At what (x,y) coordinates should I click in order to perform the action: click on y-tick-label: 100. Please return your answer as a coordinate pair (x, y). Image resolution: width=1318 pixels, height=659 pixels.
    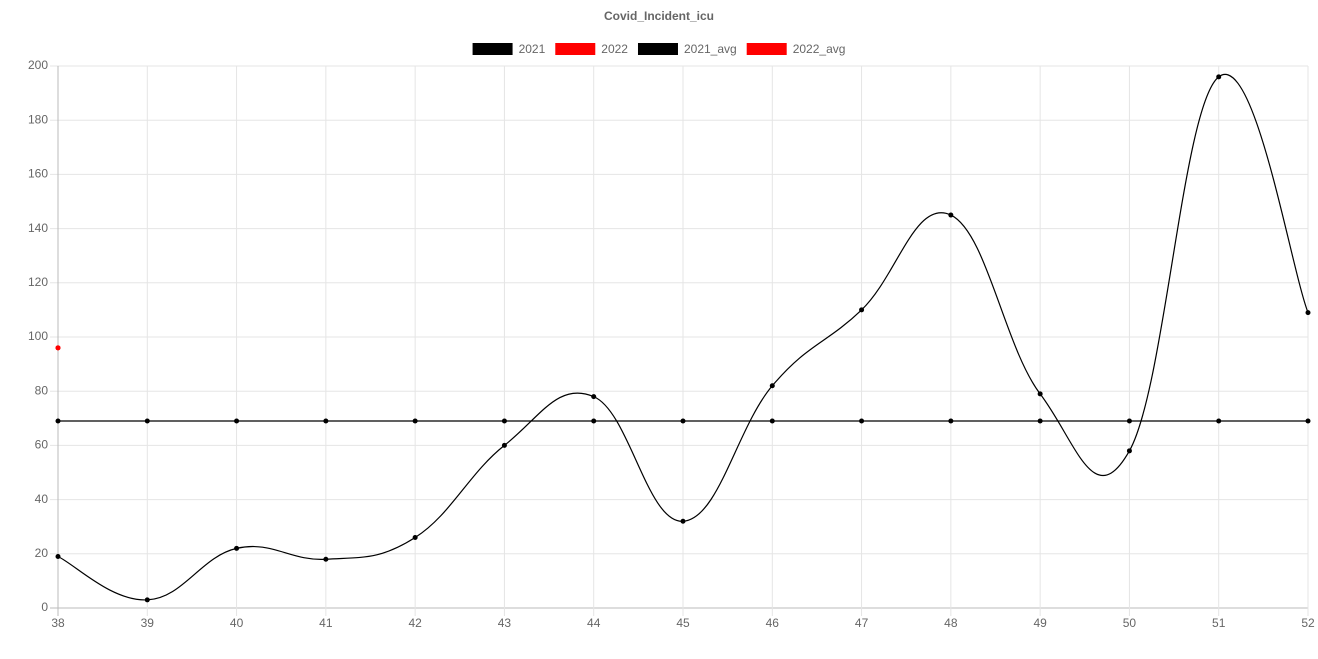
    Looking at the image, I should click on (38, 336).